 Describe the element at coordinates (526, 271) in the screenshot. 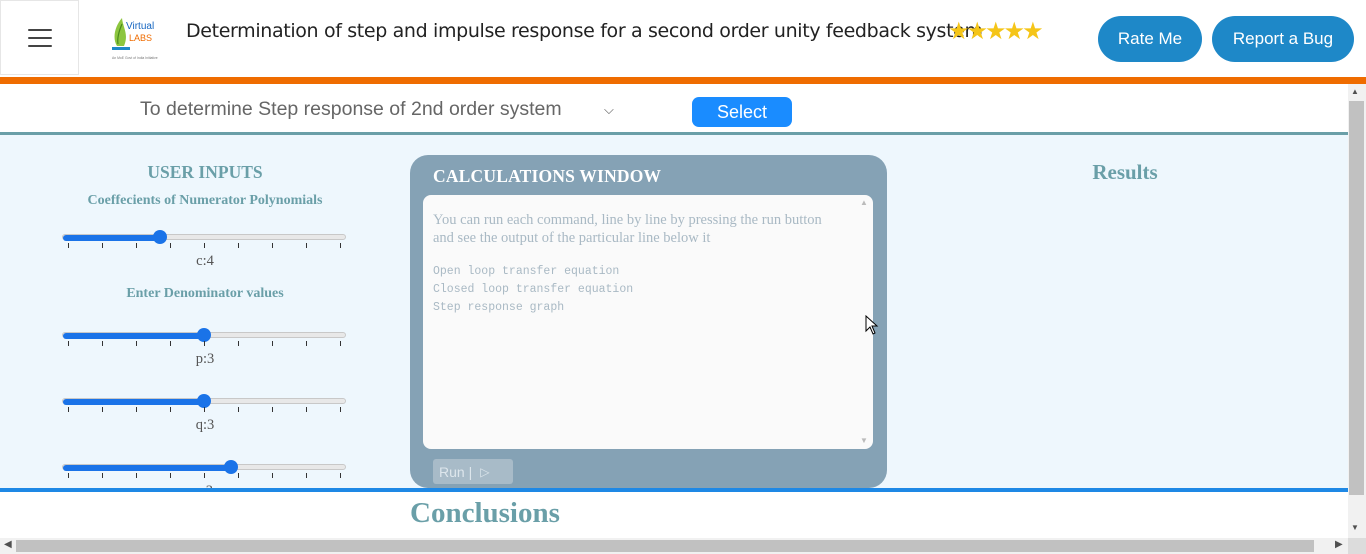

I see `calc-command-line: Open loop transfer equation` at that location.